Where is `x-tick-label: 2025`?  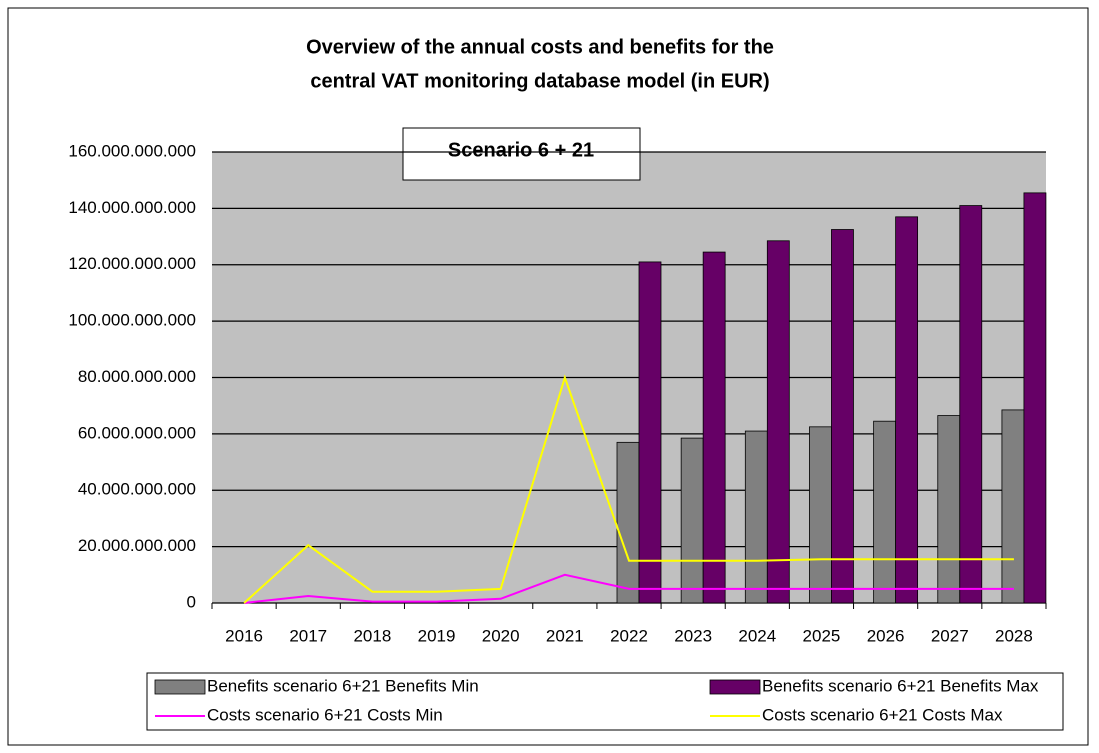 x-tick-label: 2025 is located at coordinates (822, 635).